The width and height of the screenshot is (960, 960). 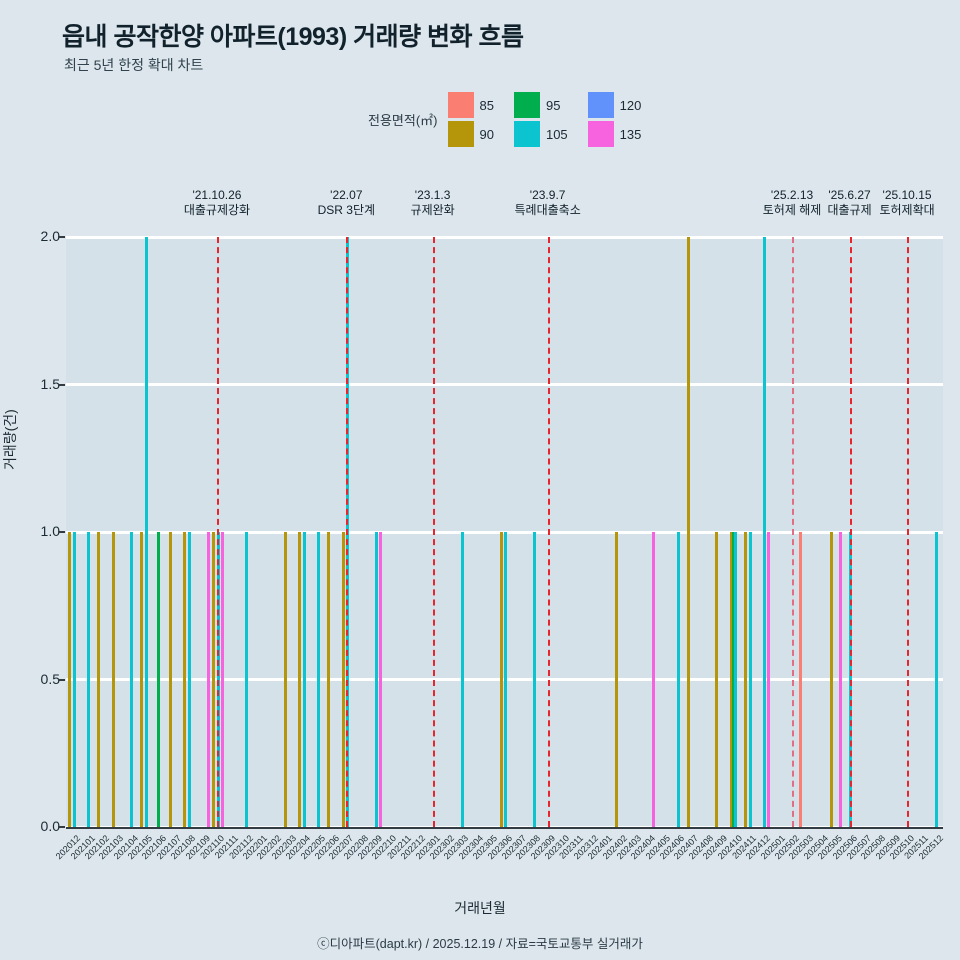 What do you see at coordinates (480, 908) in the screenshot?
I see `x-axis-title: 거래년월` at bounding box center [480, 908].